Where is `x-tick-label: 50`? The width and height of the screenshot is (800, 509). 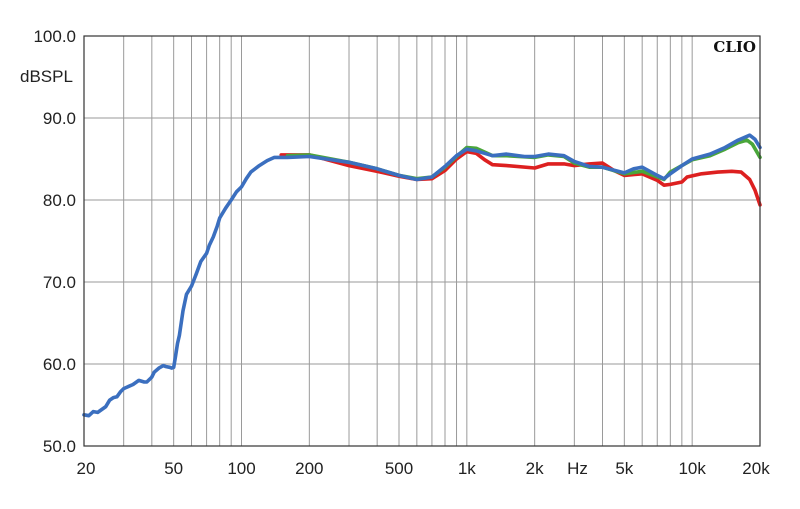
x-tick-label: 50 is located at coordinates (173, 468).